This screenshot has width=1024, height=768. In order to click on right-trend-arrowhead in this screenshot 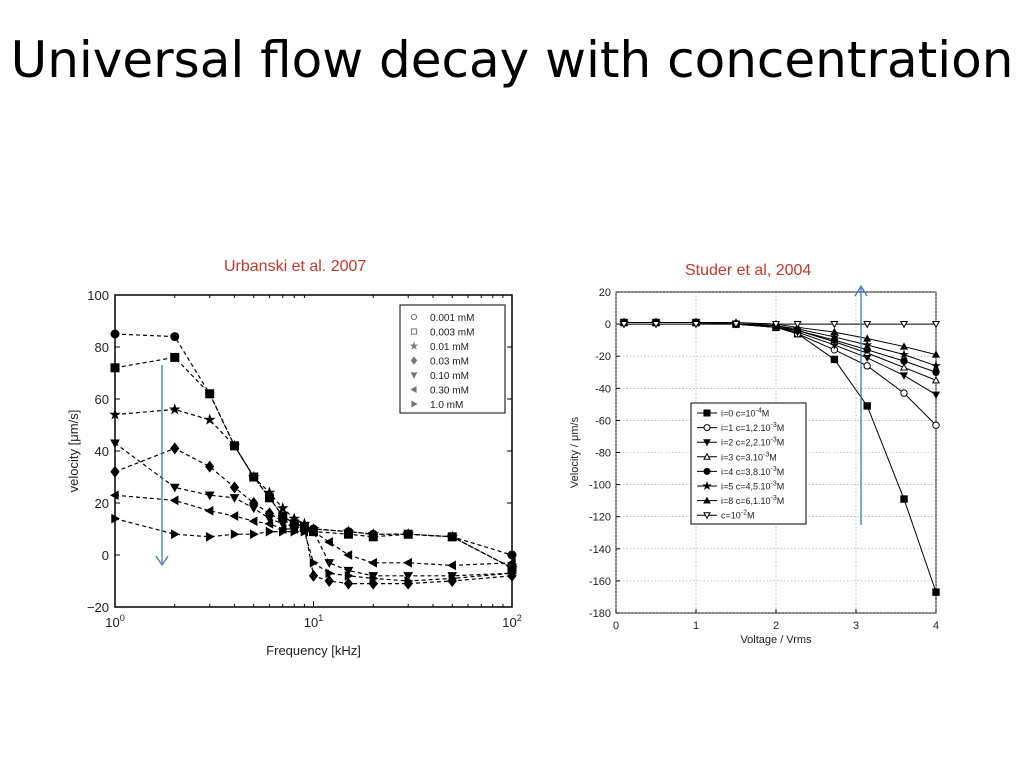, I will do `click(861, 290)`.